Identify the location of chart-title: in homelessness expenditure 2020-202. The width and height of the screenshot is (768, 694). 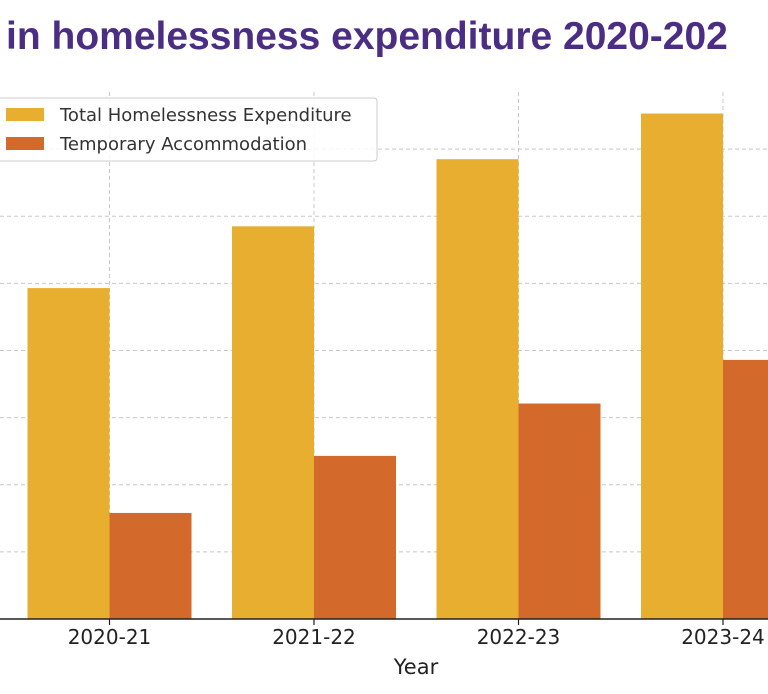
(367, 36).